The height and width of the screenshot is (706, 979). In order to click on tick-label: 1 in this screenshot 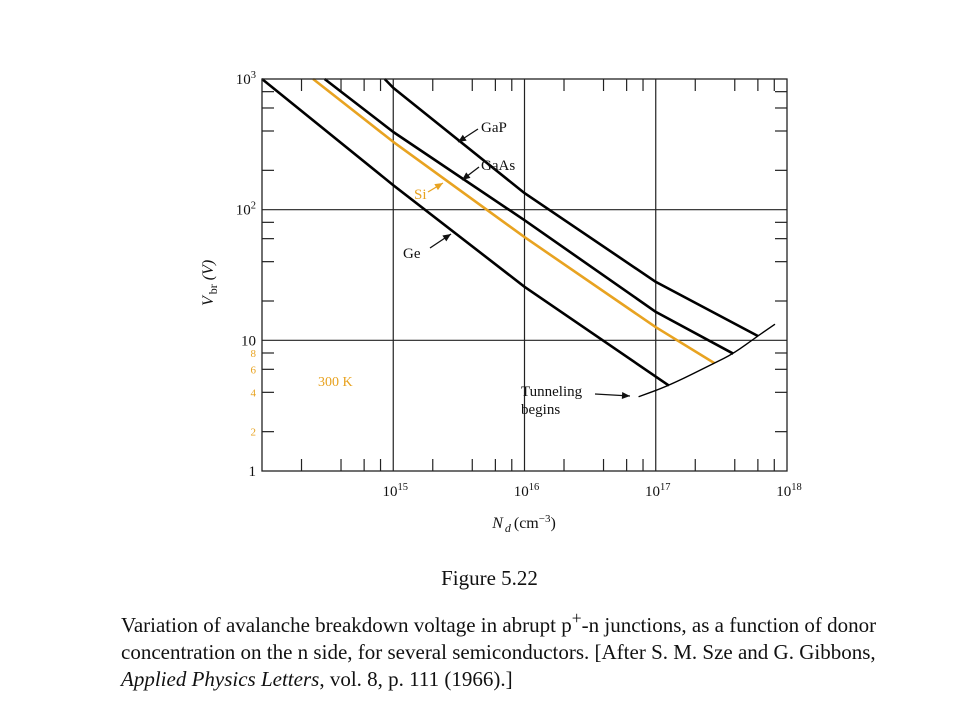, I will do `click(253, 472)`.